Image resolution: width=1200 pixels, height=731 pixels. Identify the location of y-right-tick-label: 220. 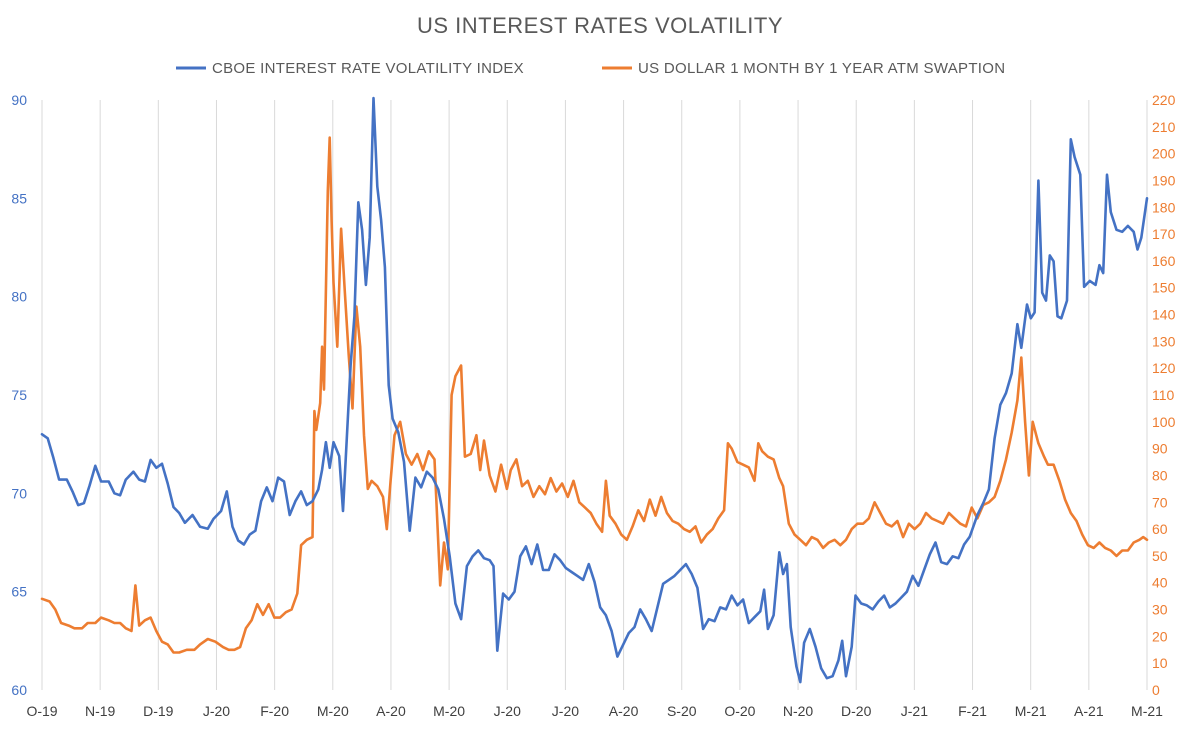
(1164, 100).